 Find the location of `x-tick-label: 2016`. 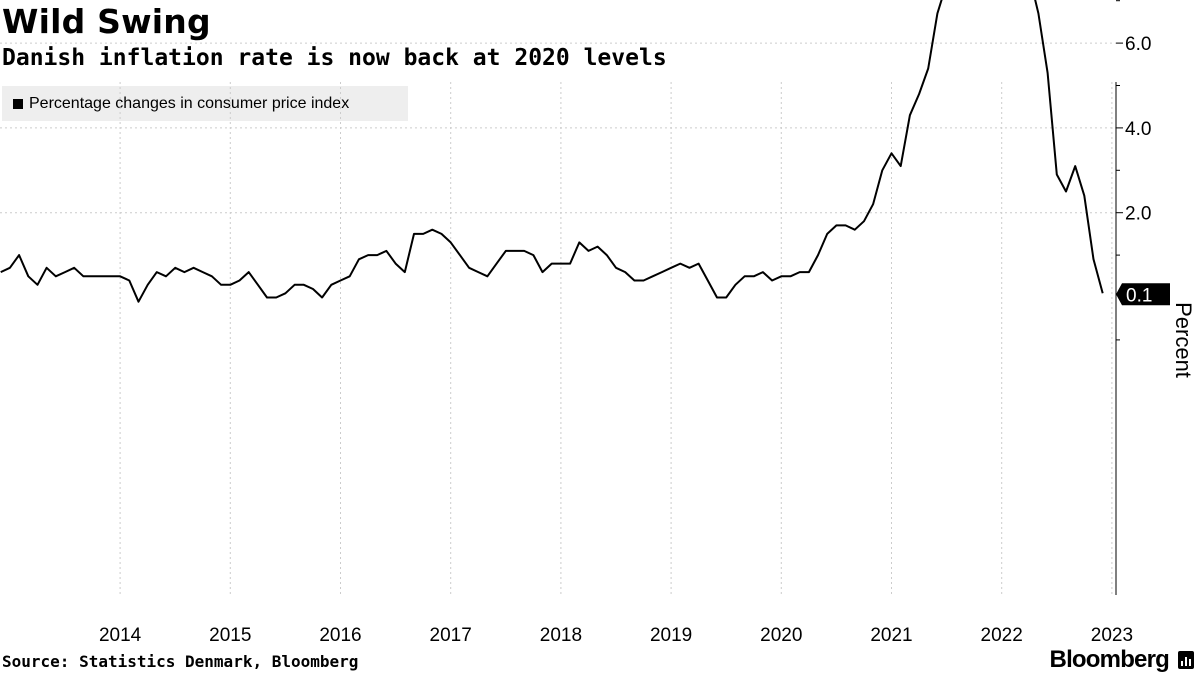

x-tick-label: 2016 is located at coordinates (340, 635).